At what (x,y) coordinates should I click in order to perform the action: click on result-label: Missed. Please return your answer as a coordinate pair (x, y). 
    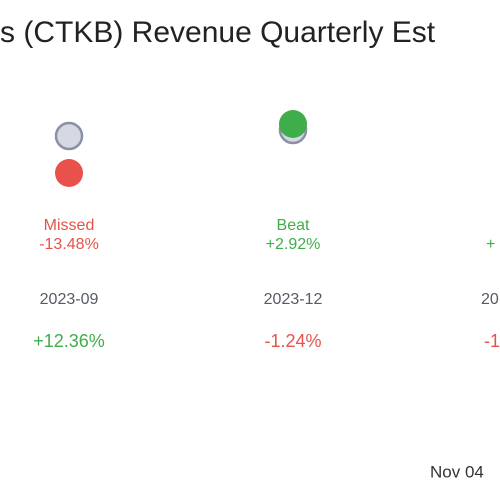
    Looking at the image, I should click on (69, 225).